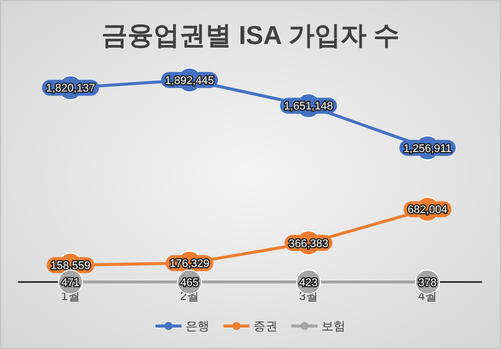  I want to click on data-label: 682,004, so click(428, 210).